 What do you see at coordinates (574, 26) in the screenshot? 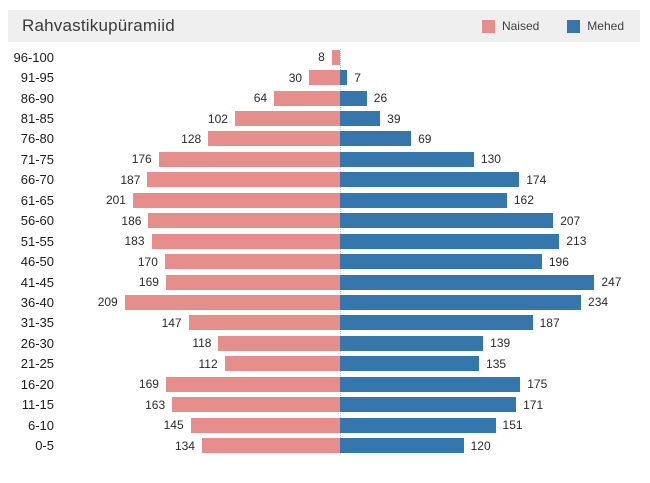
I see `mehed-swatch-icon` at bounding box center [574, 26].